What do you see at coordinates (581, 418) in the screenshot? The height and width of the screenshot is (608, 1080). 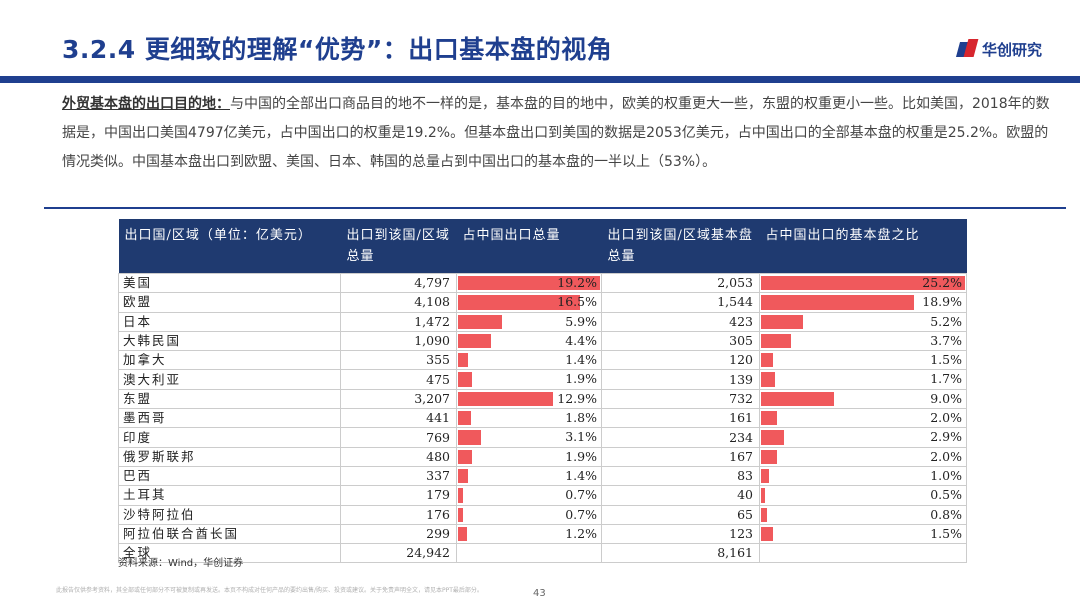 I see `share-value: 1.8%` at bounding box center [581, 418].